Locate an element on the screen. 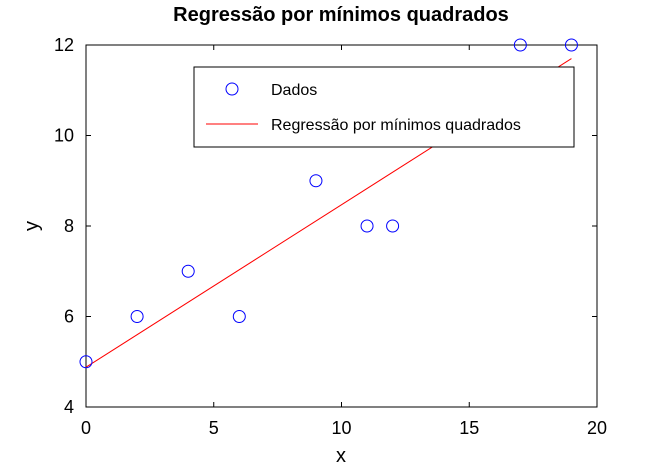  y-tick-label: 10 is located at coordinates (64, 136).